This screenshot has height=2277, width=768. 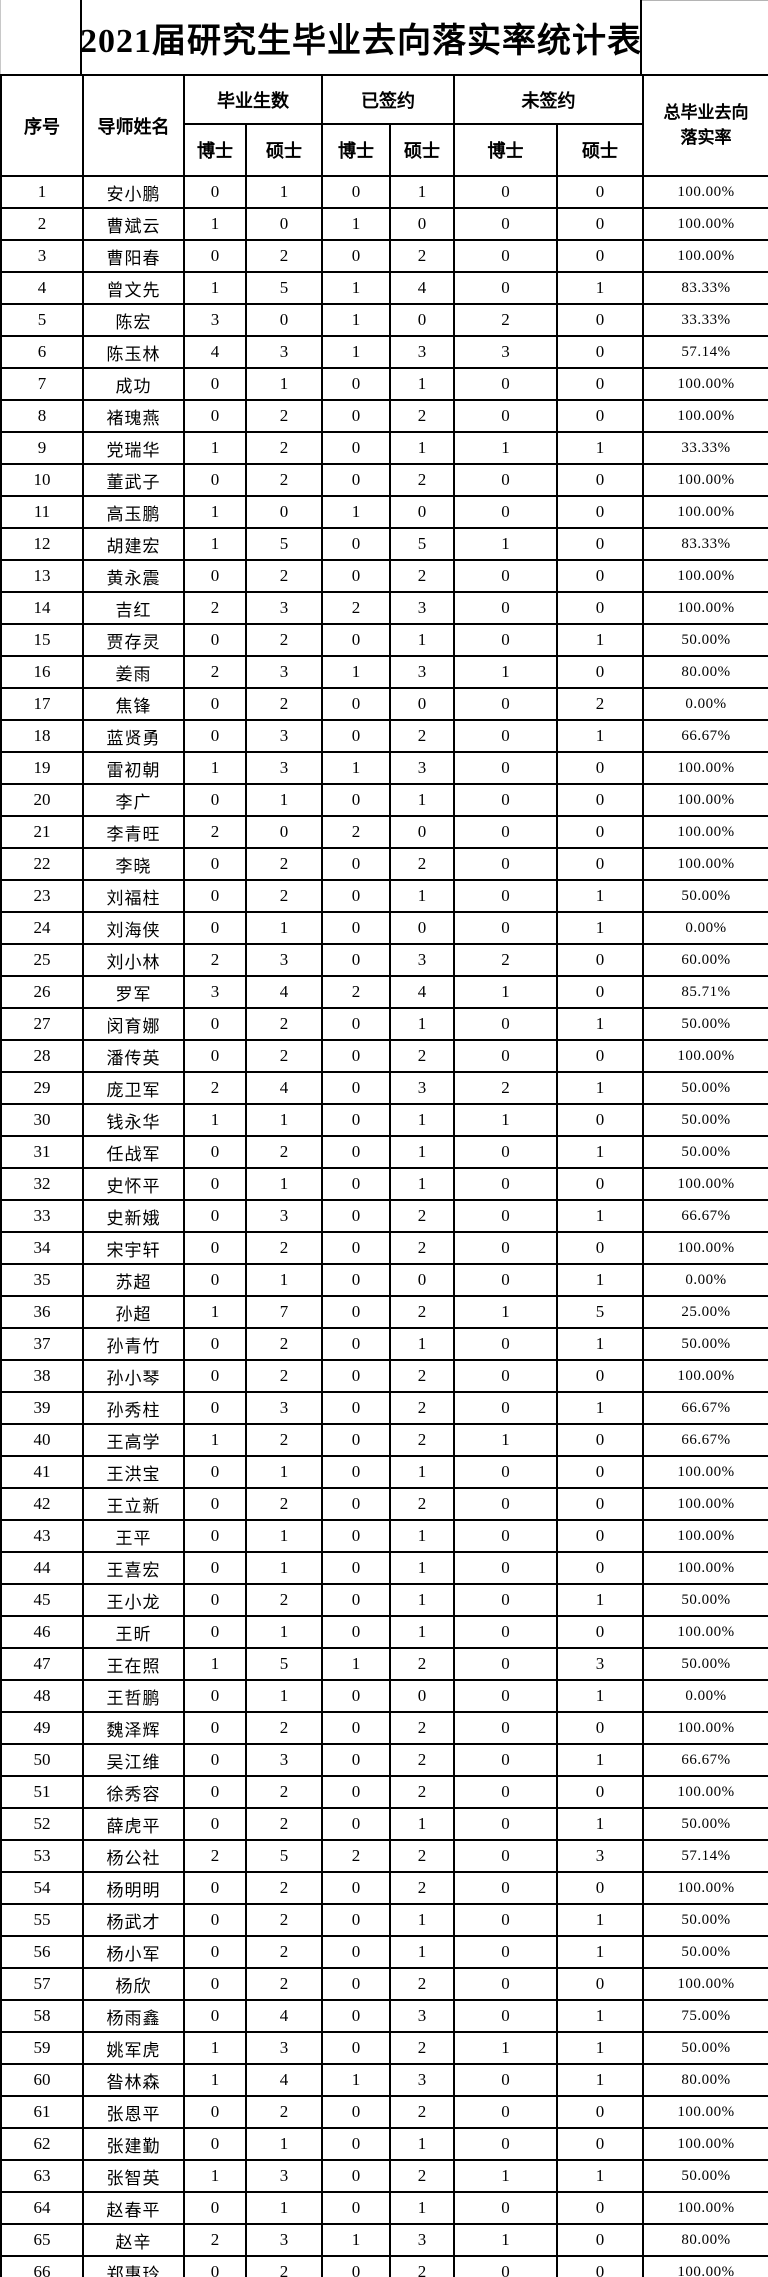 What do you see at coordinates (42, 2048) in the screenshot?
I see `row-number: 59` at bounding box center [42, 2048].